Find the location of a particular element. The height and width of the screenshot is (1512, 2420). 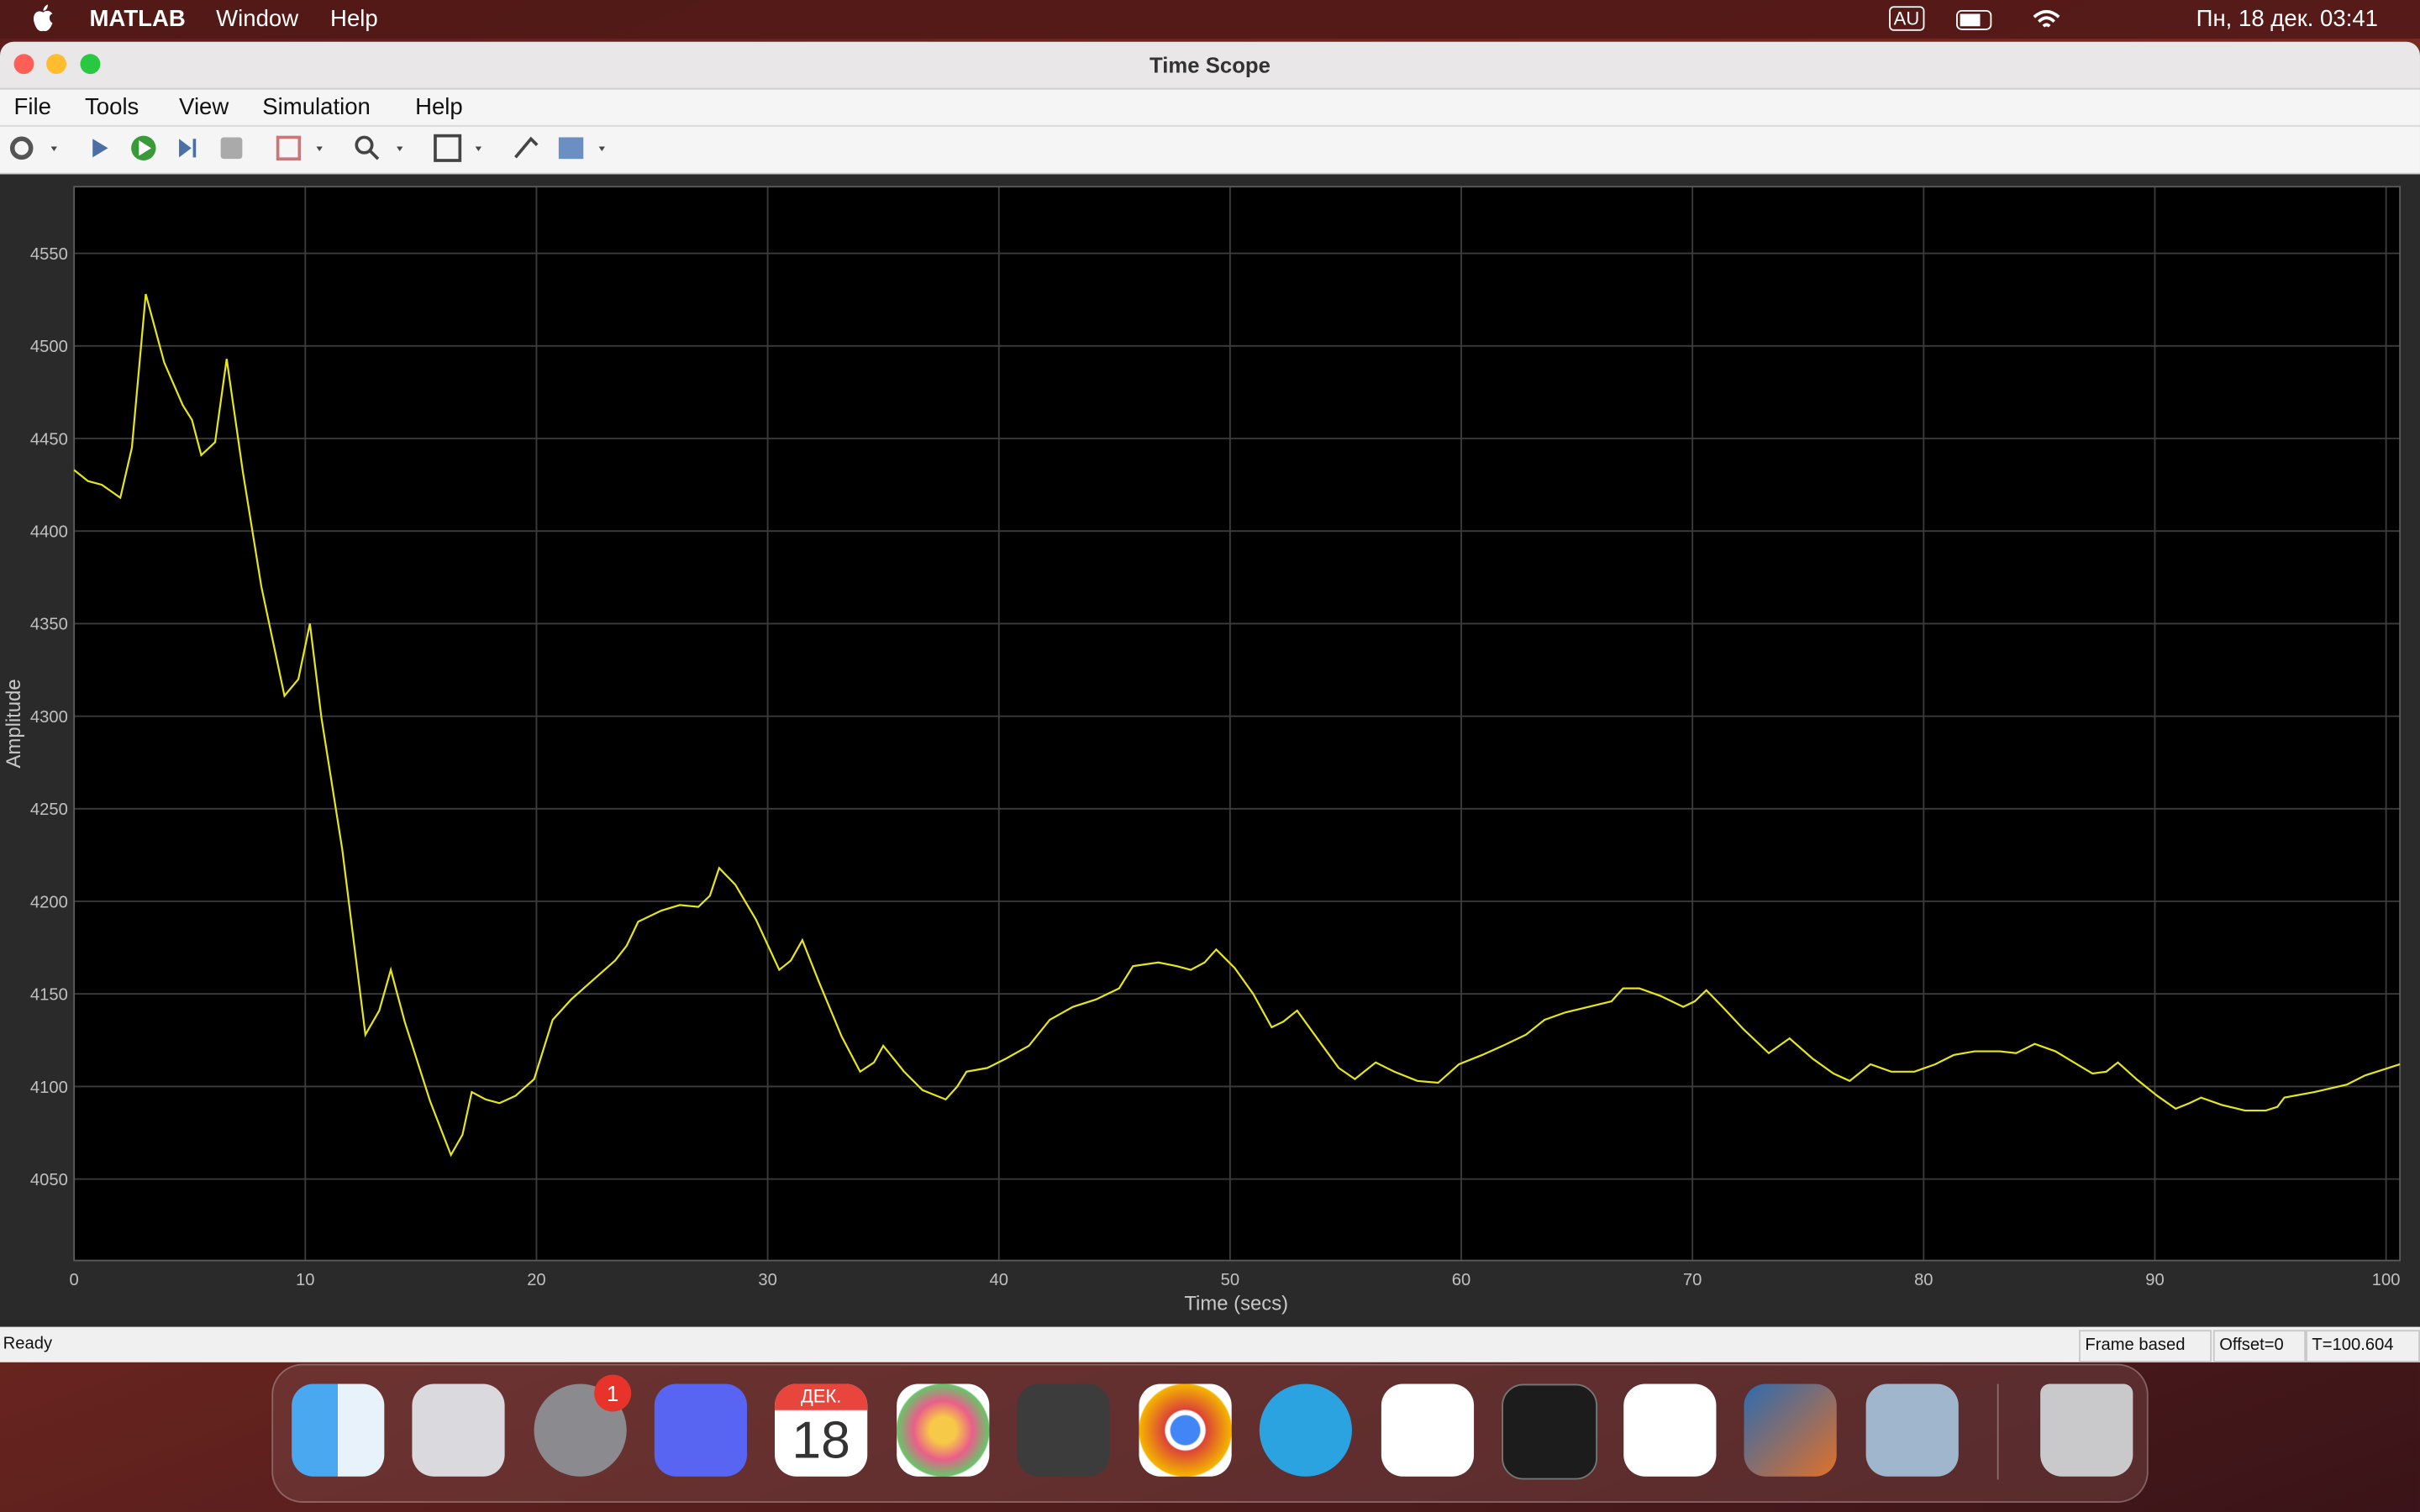

window-title: Time Scope is located at coordinates (1210, 64).